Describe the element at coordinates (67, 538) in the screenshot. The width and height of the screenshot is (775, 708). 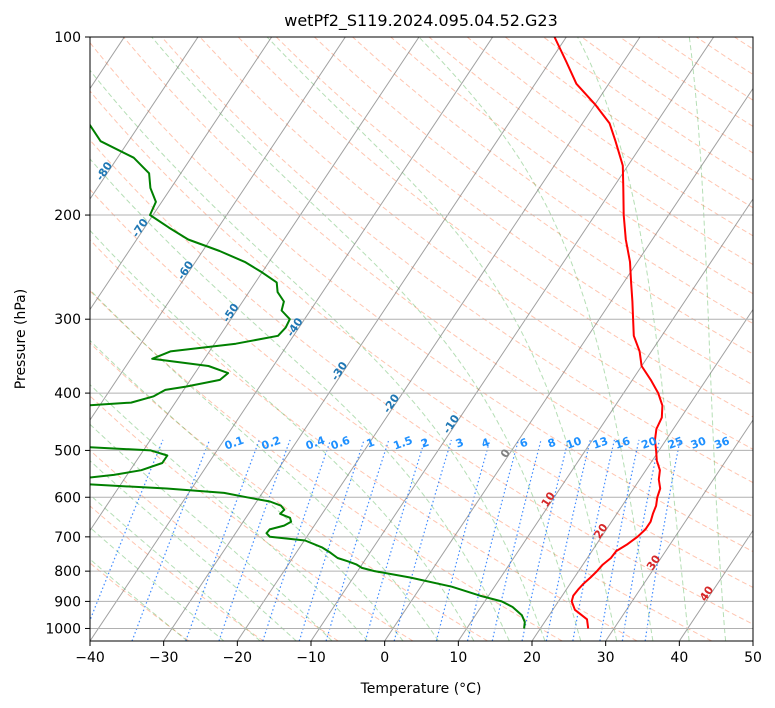
I see `y-tick-label: 700` at that location.